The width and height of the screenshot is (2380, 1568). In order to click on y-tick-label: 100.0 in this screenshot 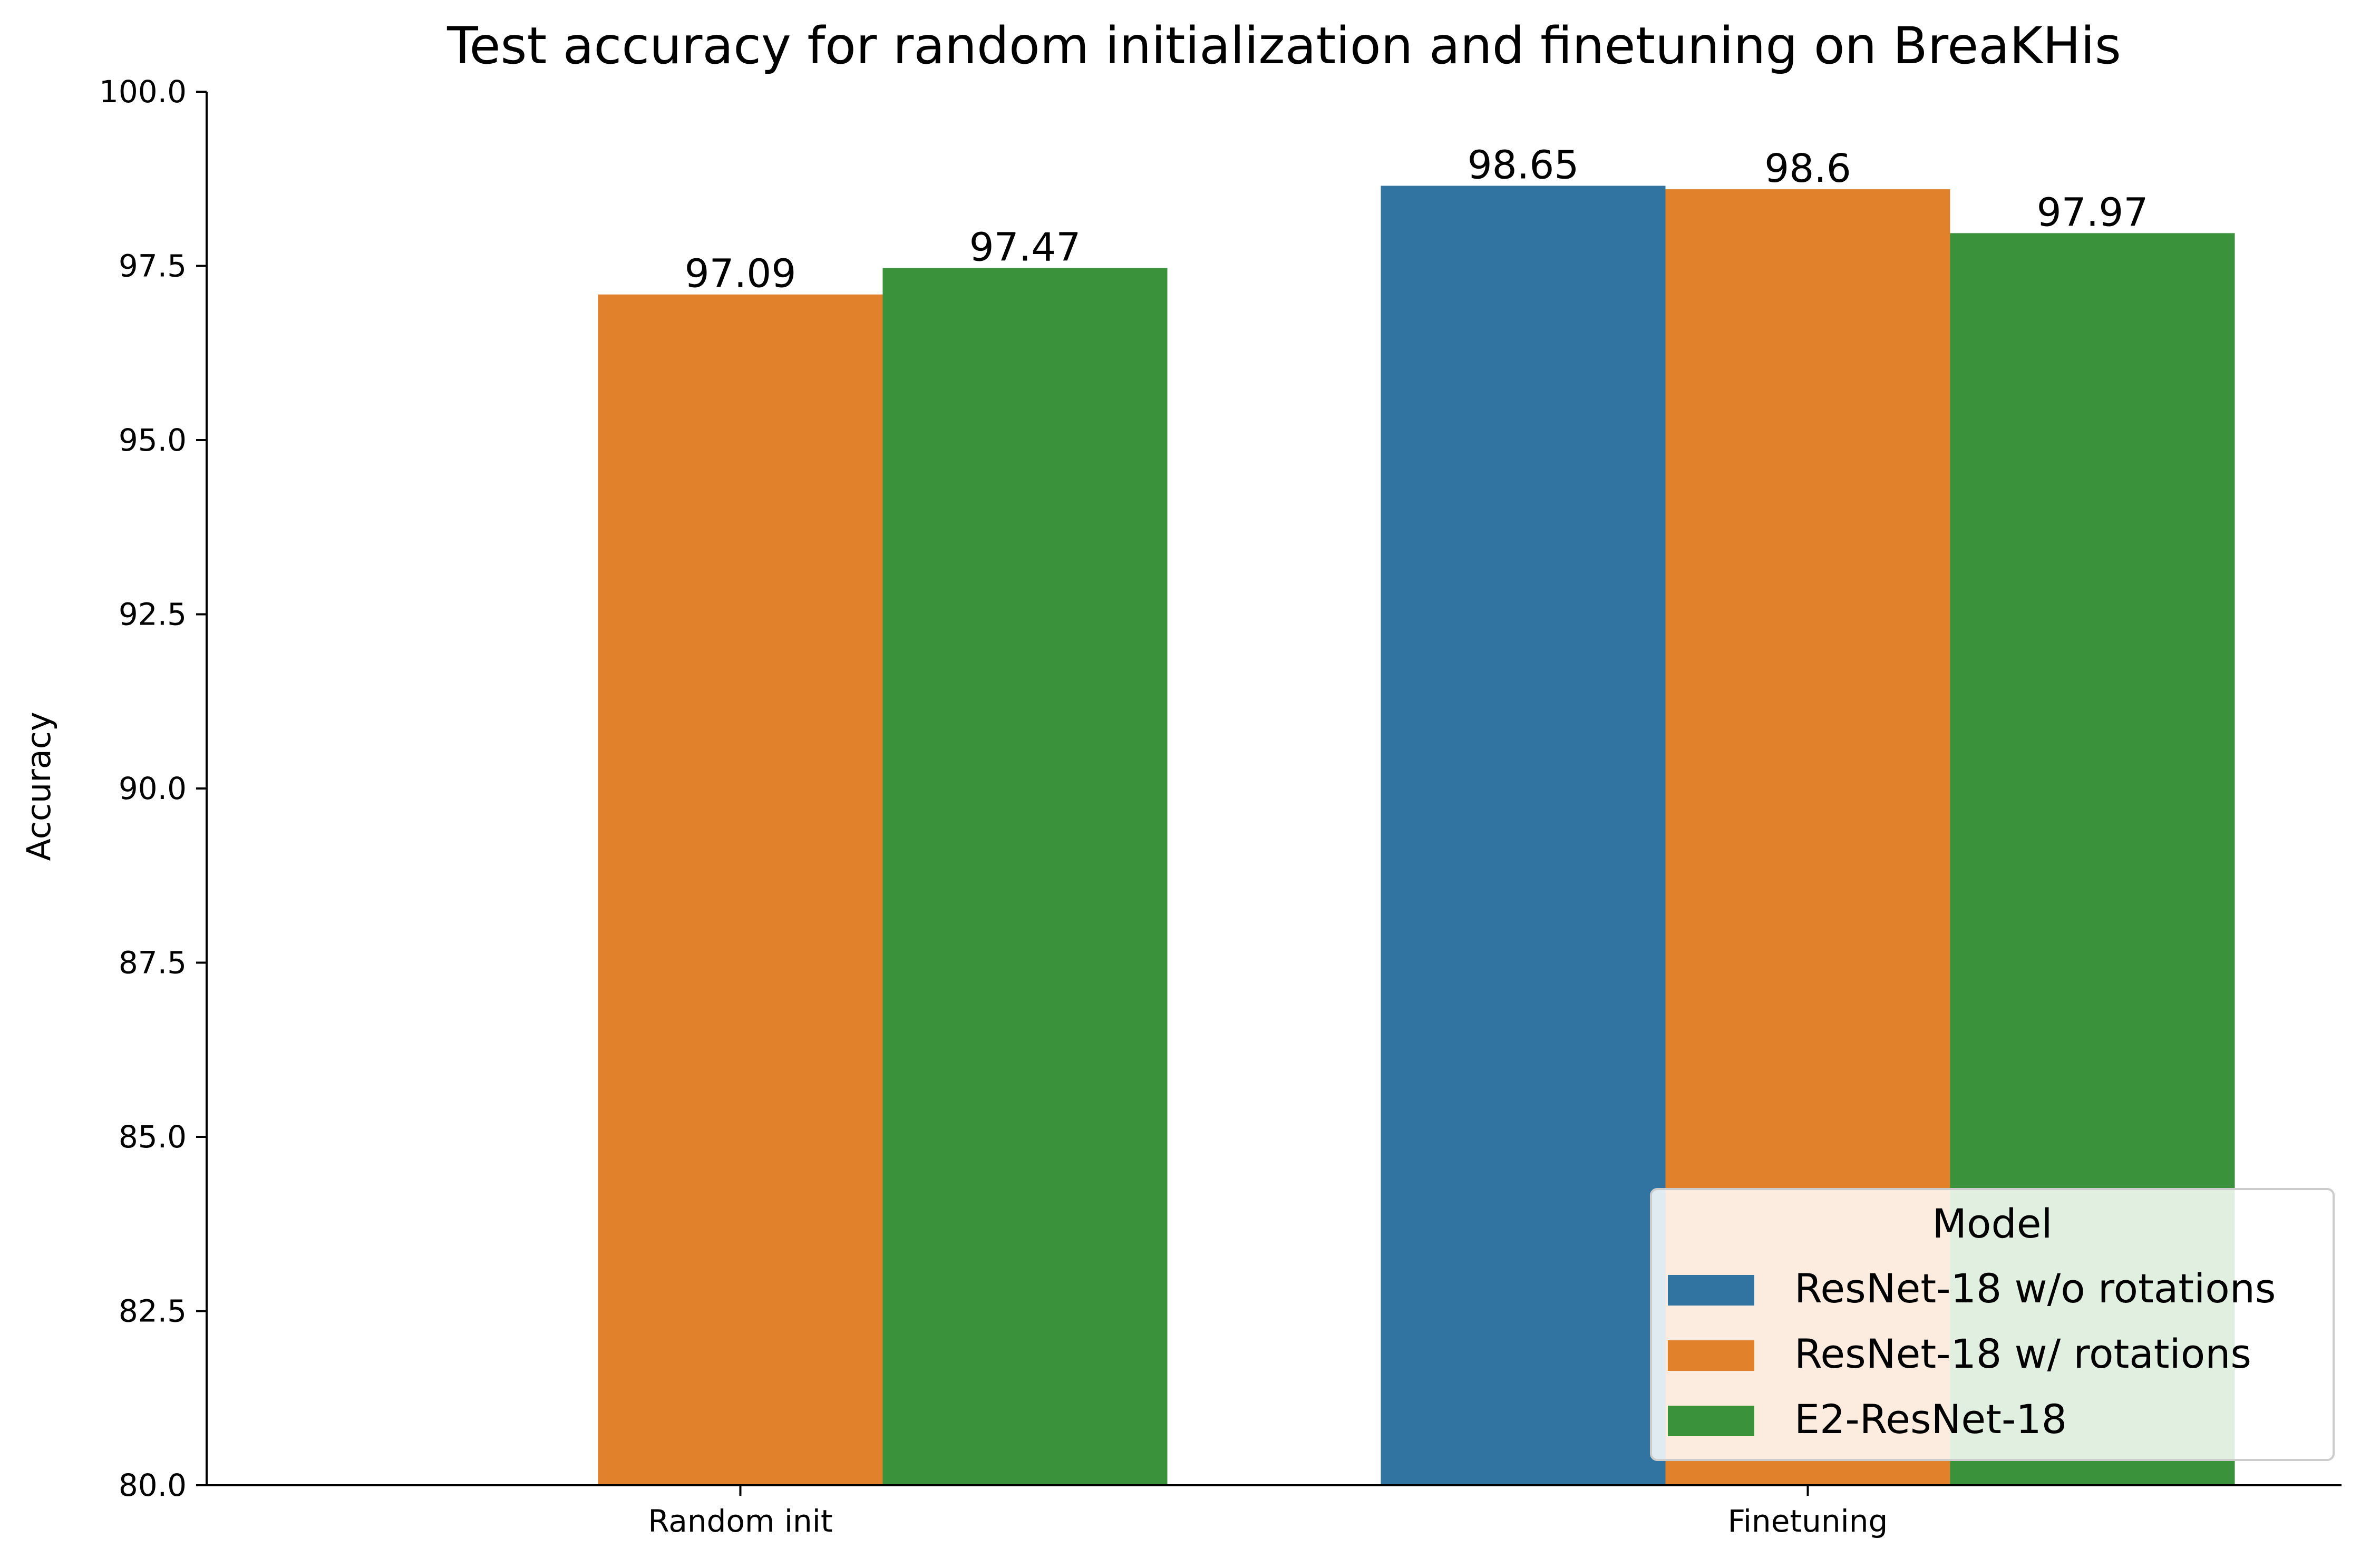, I will do `click(143, 92)`.